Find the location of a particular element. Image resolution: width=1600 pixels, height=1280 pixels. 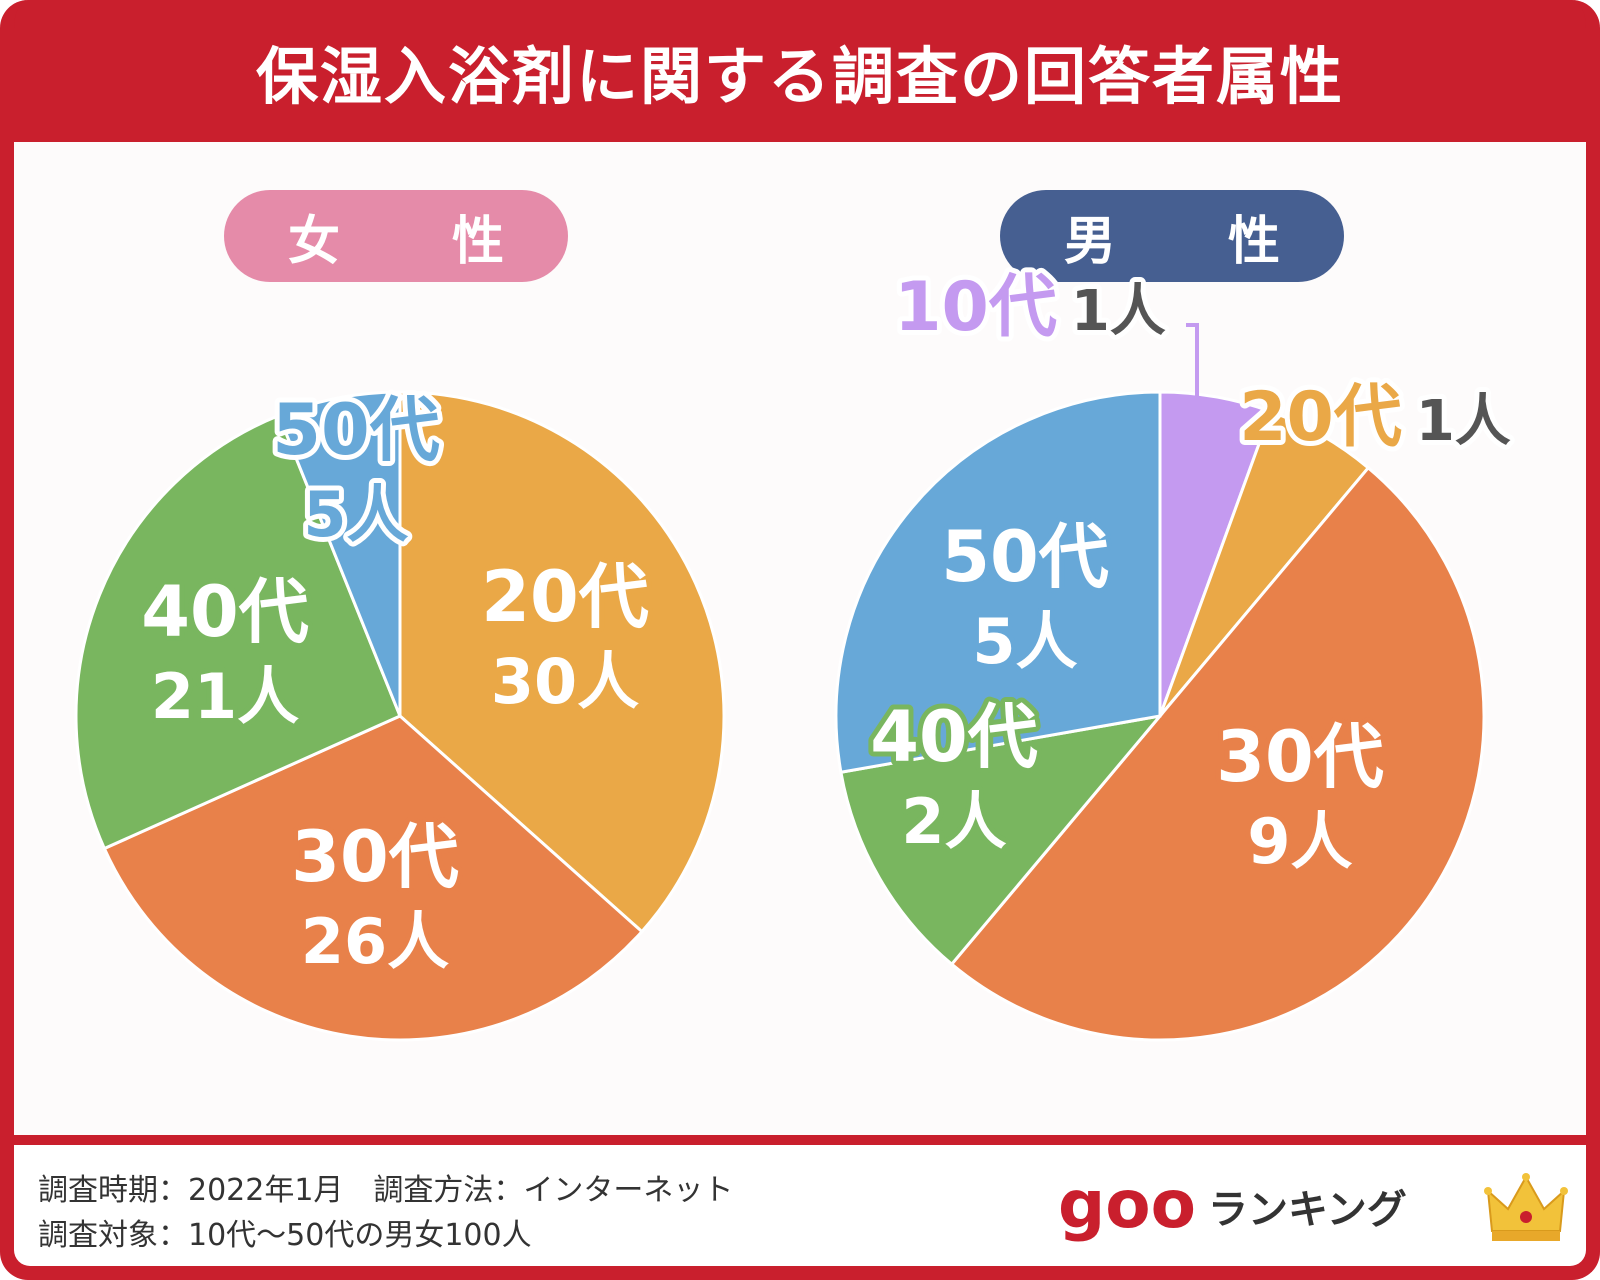

page-title: 保湿入浴剤に関する調査の回答者属性 is located at coordinates (799, 76).